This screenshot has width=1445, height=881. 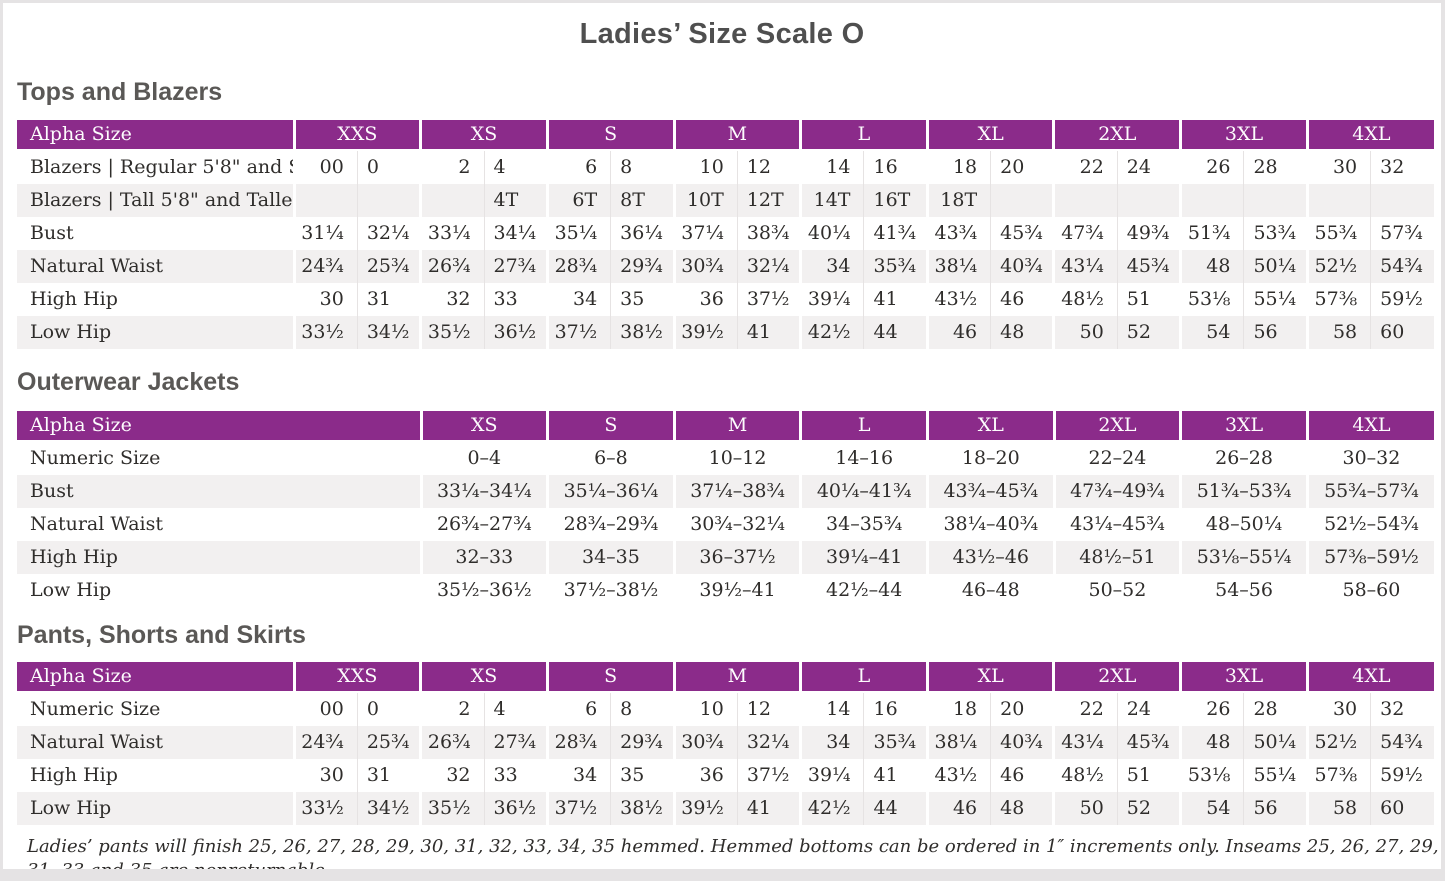 What do you see at coordinates (1243, 458) in the screenshot?
I see `size-cell: 26–28` at bounding box center [1243, 458].